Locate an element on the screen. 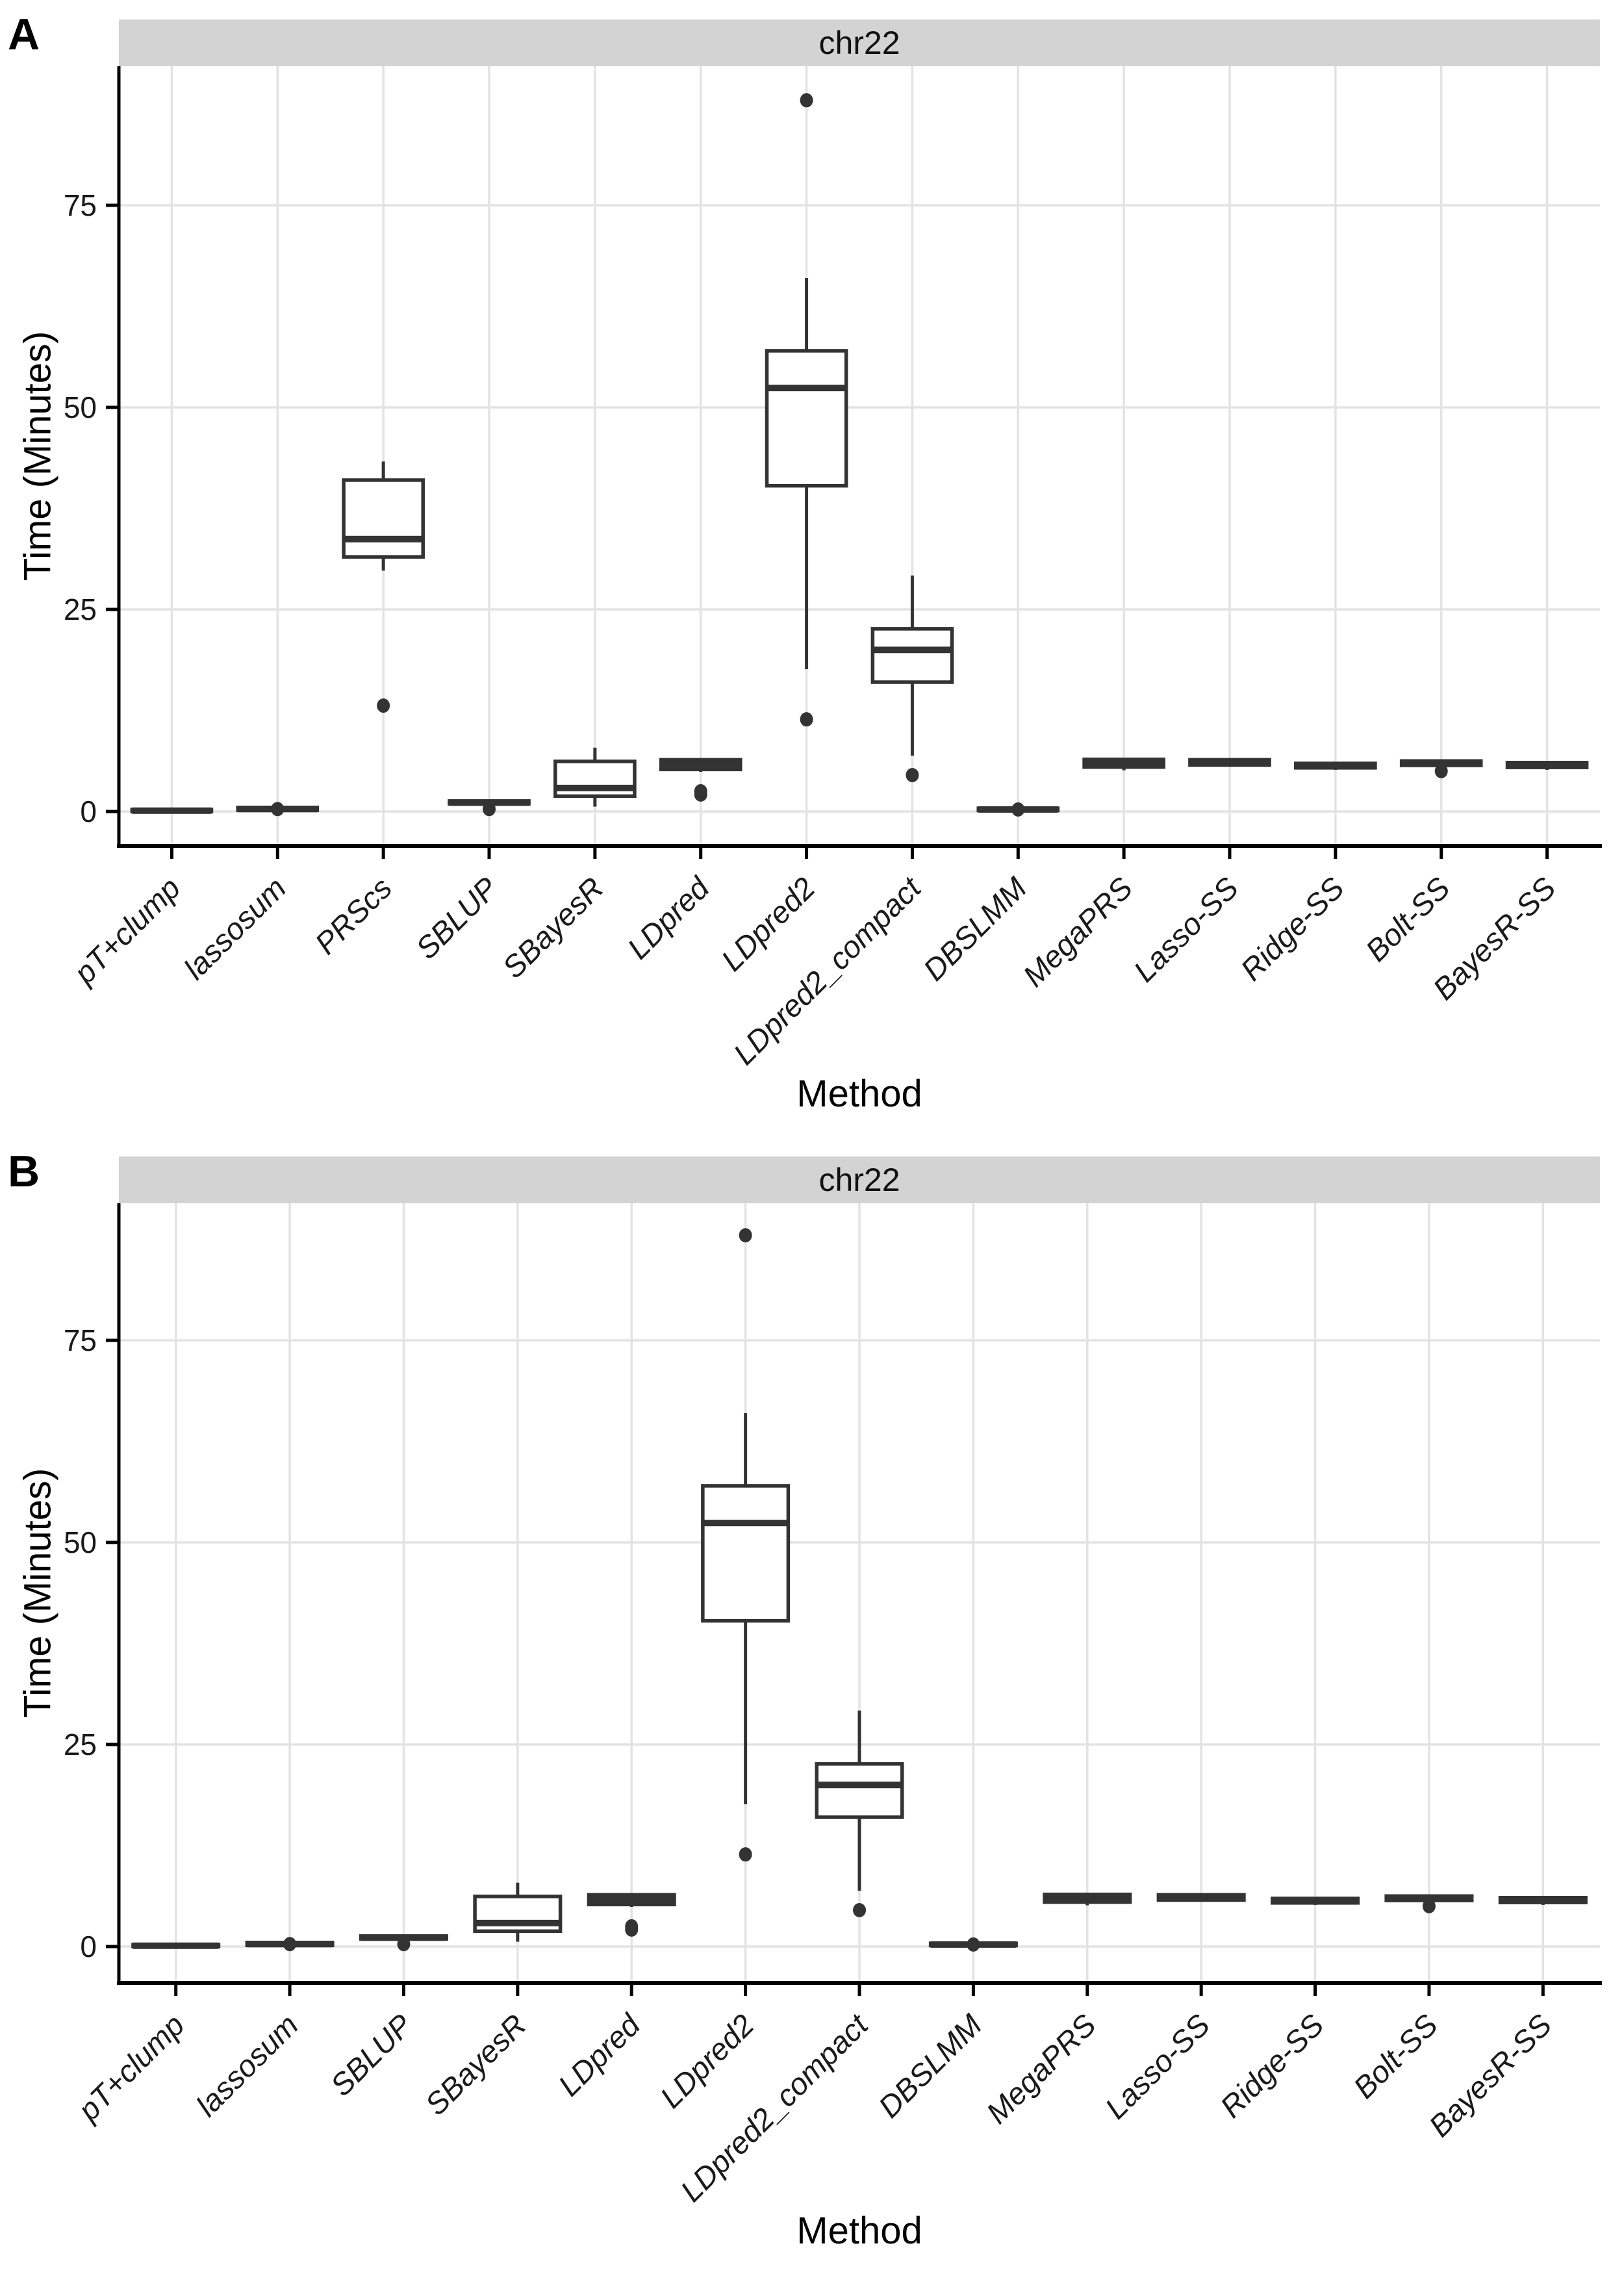 The height and width of the screenshot is (2274, 1624). panel-b-label: B is located at coordinates (24, 1171).